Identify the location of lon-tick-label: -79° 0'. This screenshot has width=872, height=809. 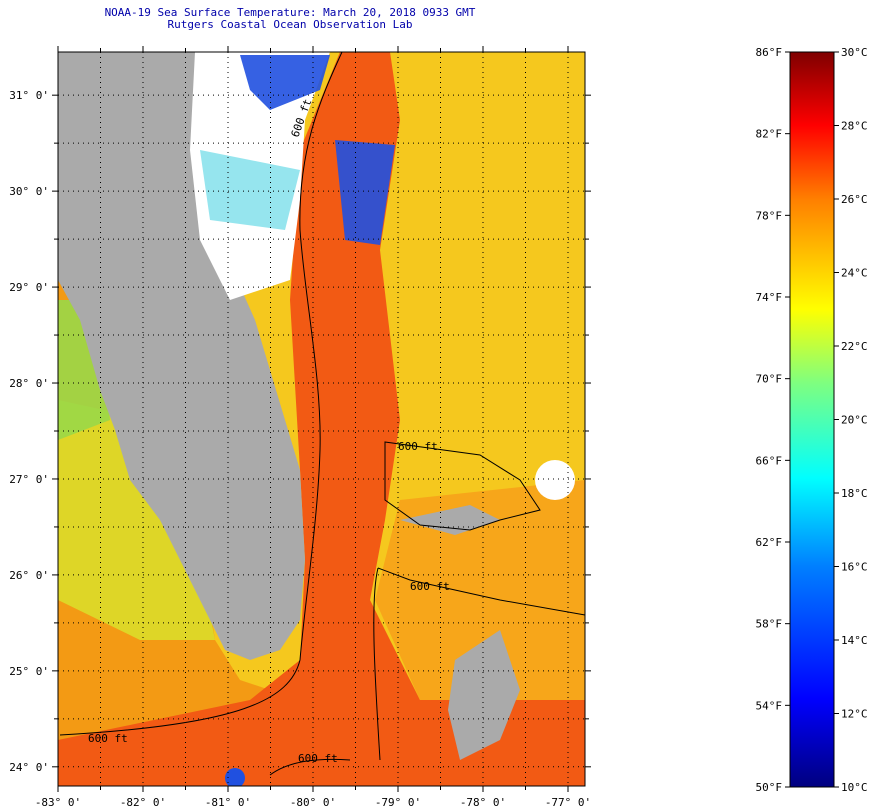
(398, 802).